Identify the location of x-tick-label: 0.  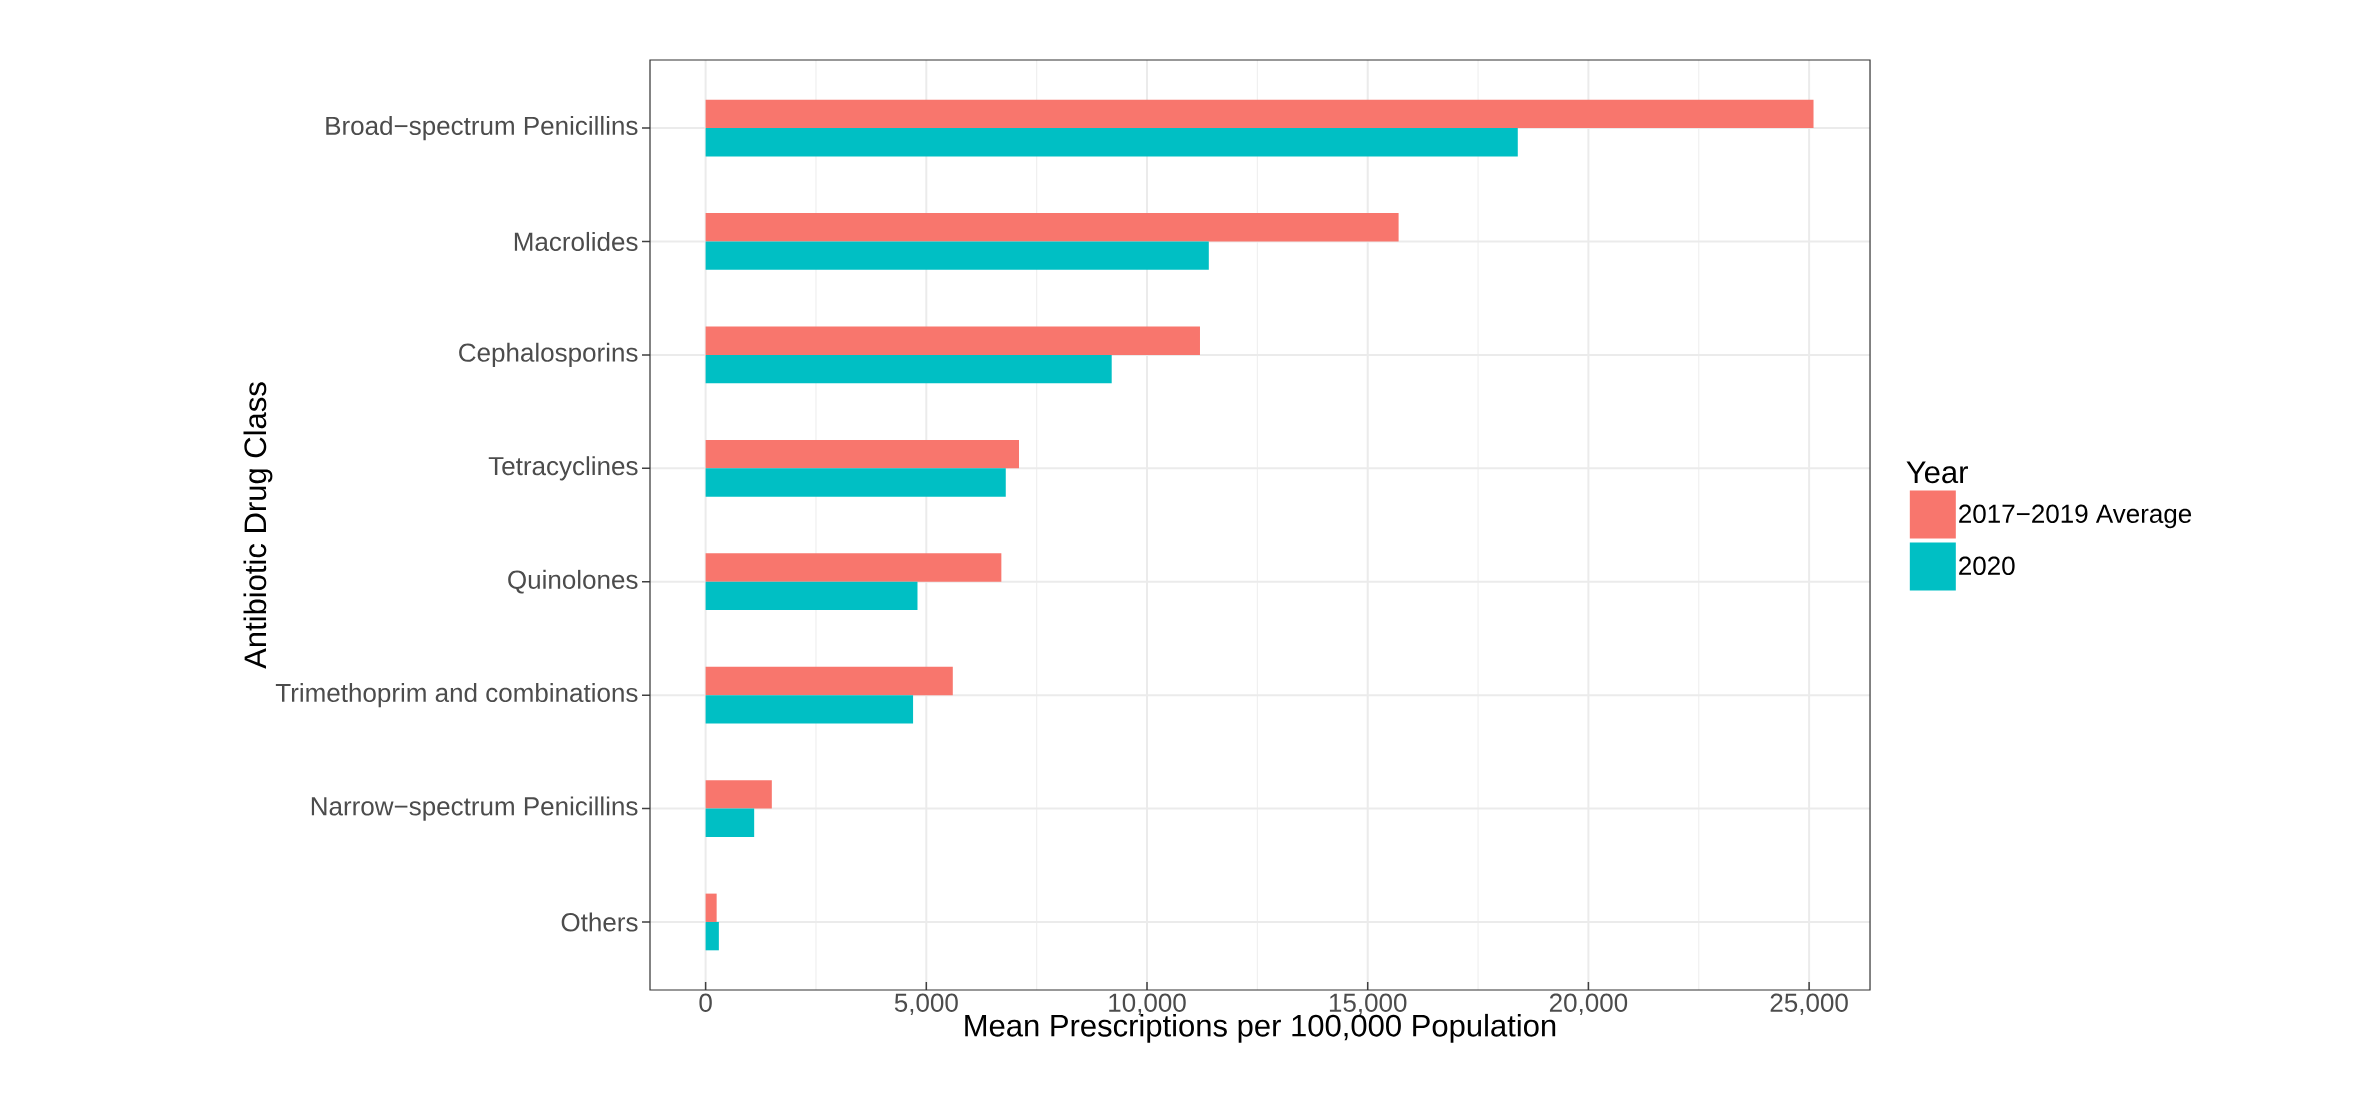
(705, 1002).